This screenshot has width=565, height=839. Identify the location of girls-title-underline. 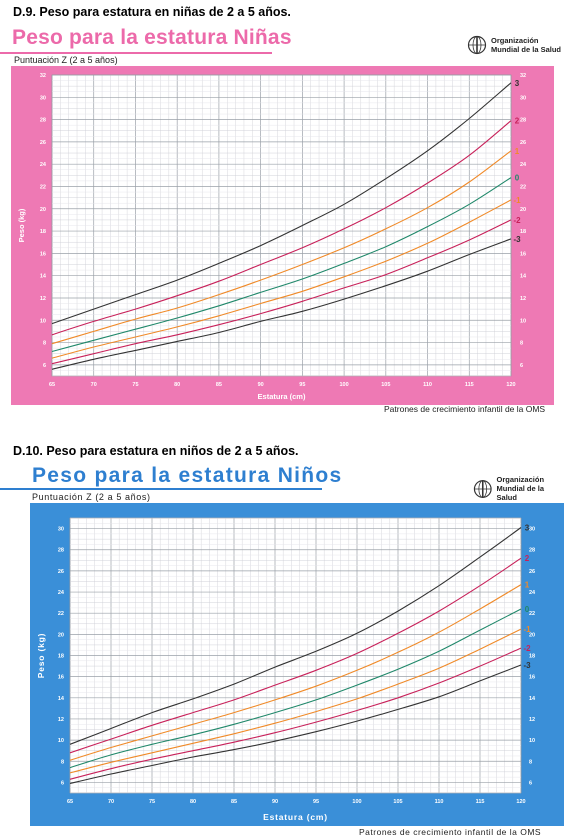
(136, 53).